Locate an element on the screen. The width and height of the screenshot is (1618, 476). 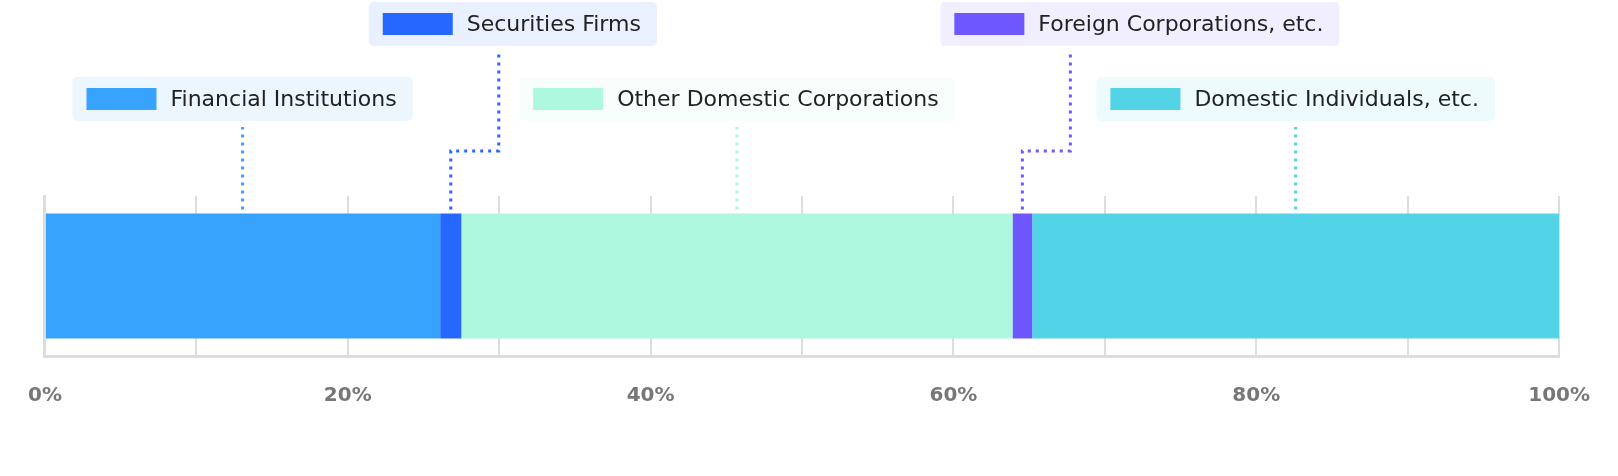
x-tick-label: 100% is located at coordinates (1559, 394).